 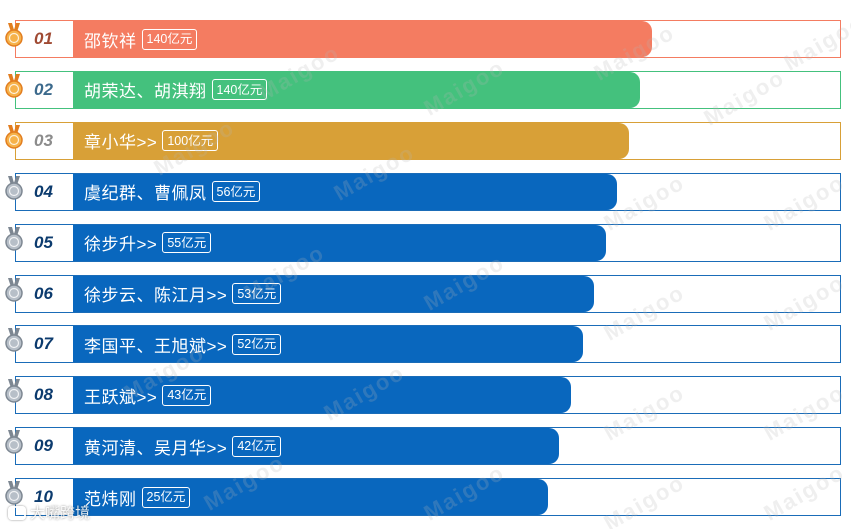 I want to click on person-name-link: 王跃斌>>, so click(x=121, y=397).